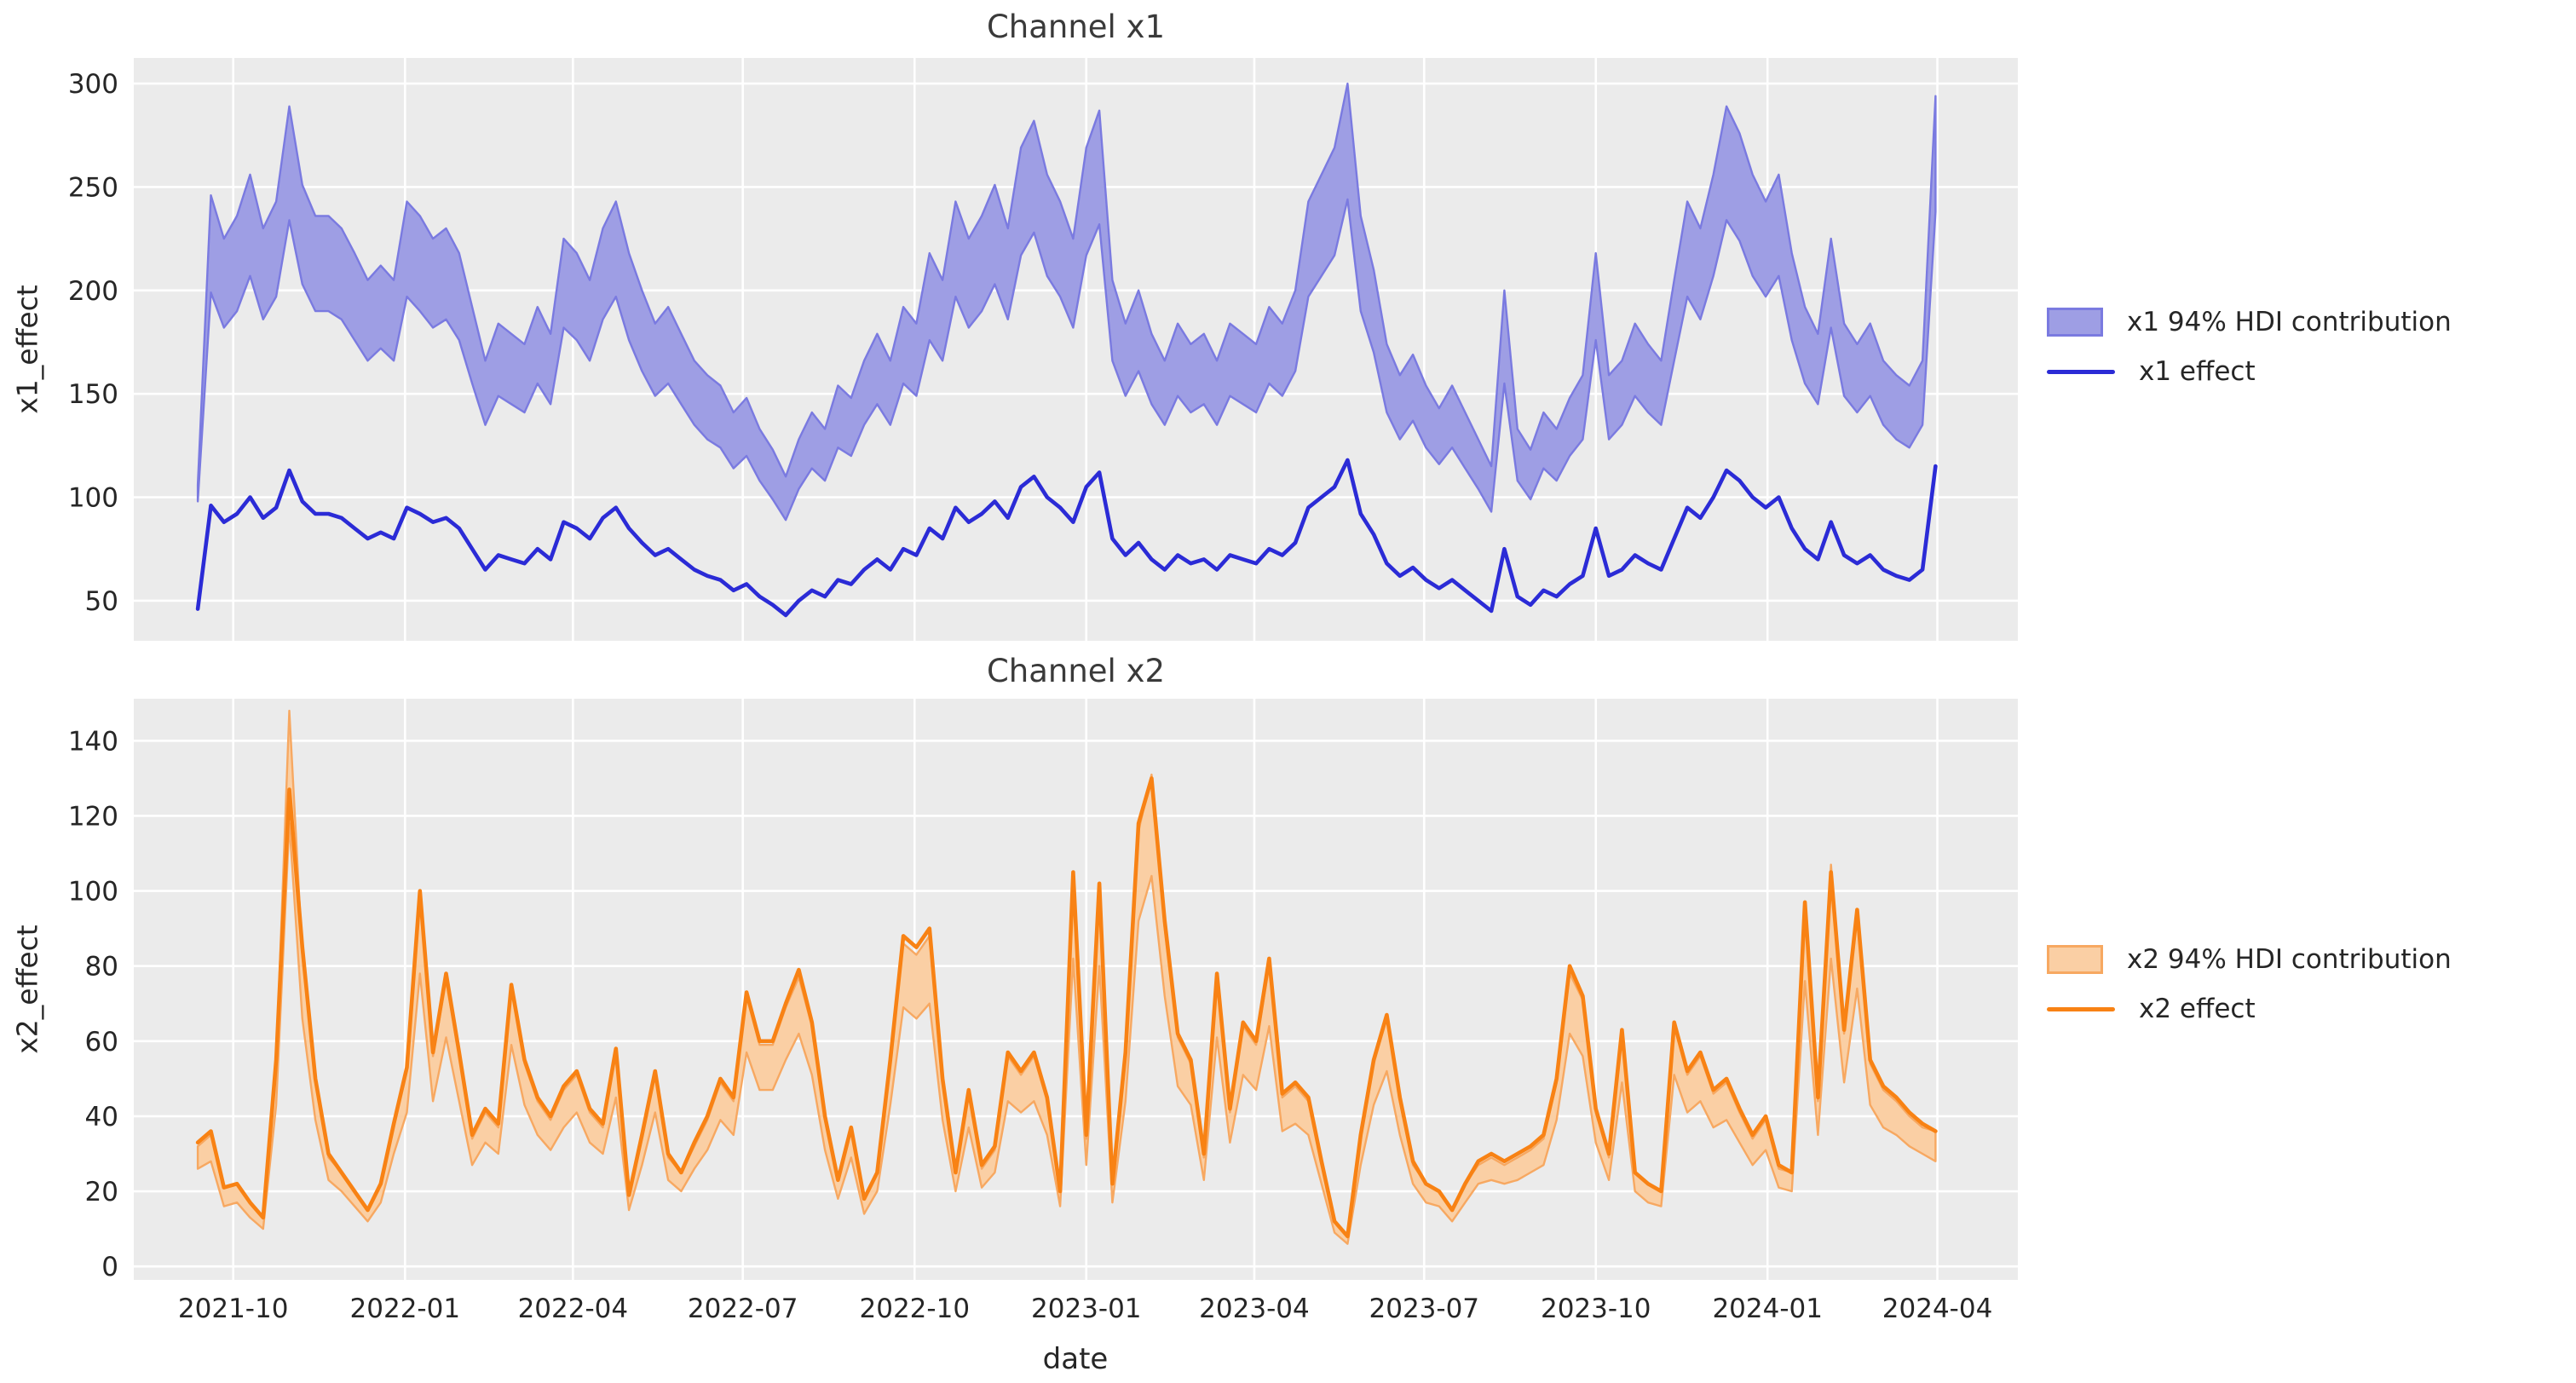 The width and height of the screenshot is (2576, 1383). I want to click on legend-x2: x2 94% HDI contribution x2 effect, so click(2249, 984).